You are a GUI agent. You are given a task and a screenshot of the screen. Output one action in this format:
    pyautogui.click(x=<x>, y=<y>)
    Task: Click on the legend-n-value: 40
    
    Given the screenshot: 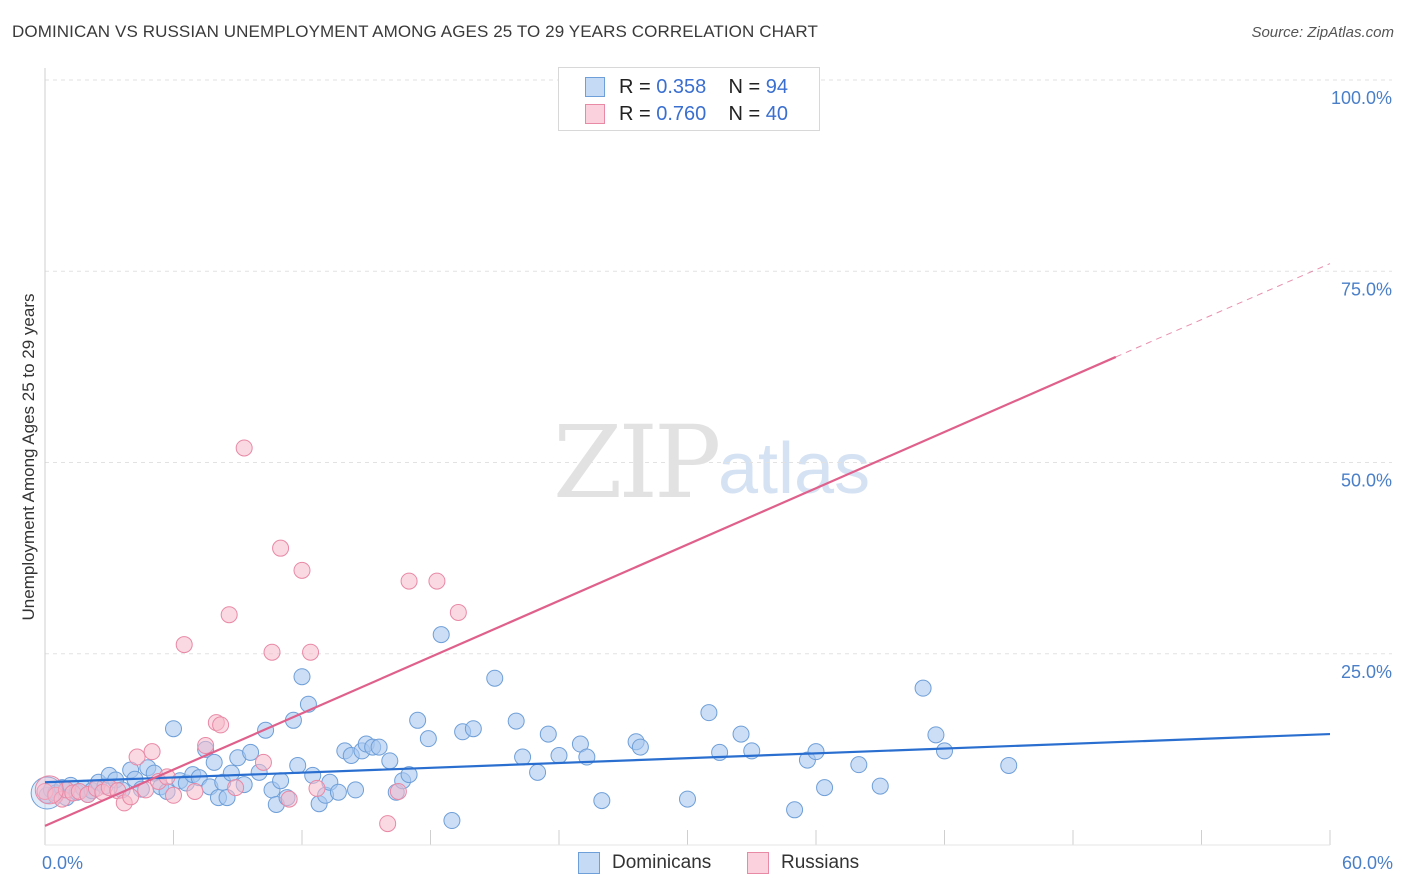 What is the action you would take?
    pyautogui.click(x=777, y=113)
    